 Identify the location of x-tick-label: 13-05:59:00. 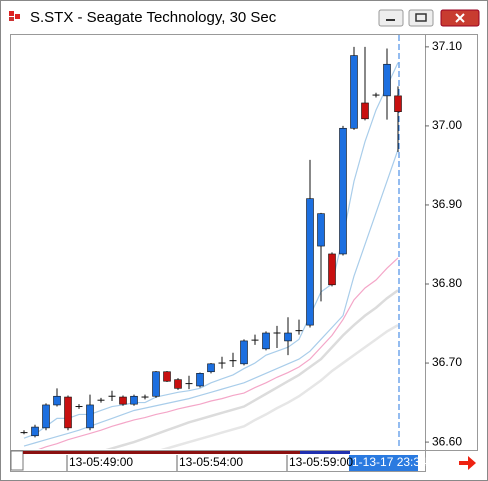
(321, 462).